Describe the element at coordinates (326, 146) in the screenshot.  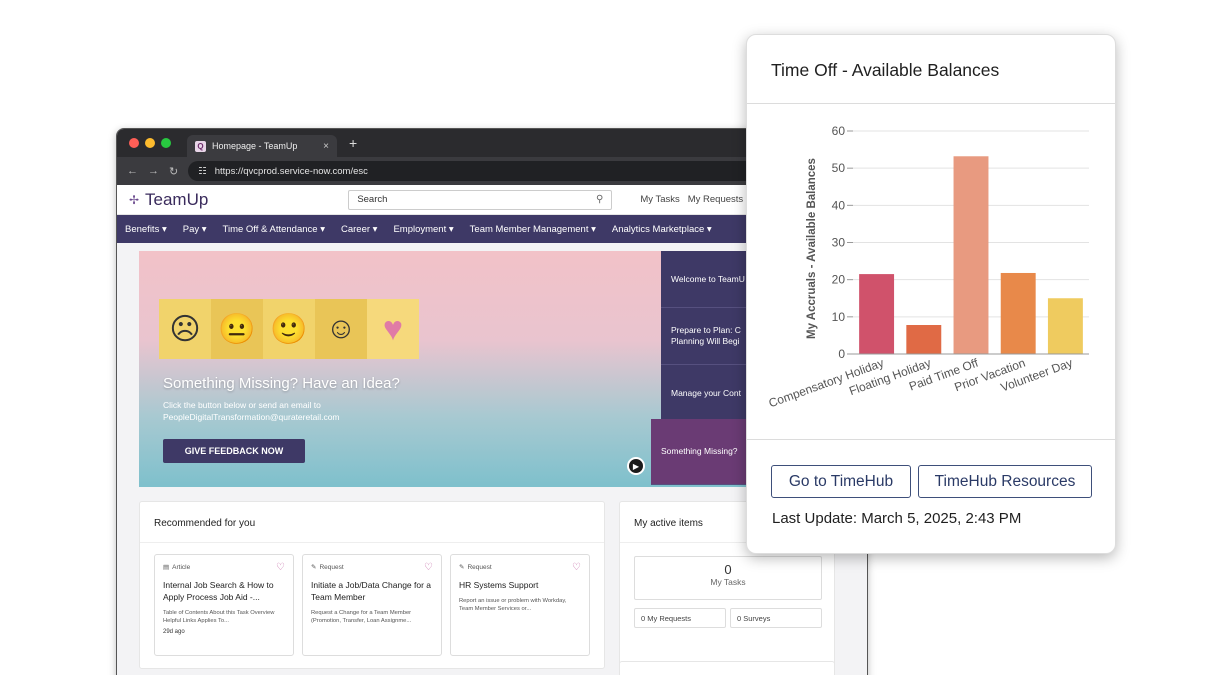
I see `close-tab-icon: ×` at that location.